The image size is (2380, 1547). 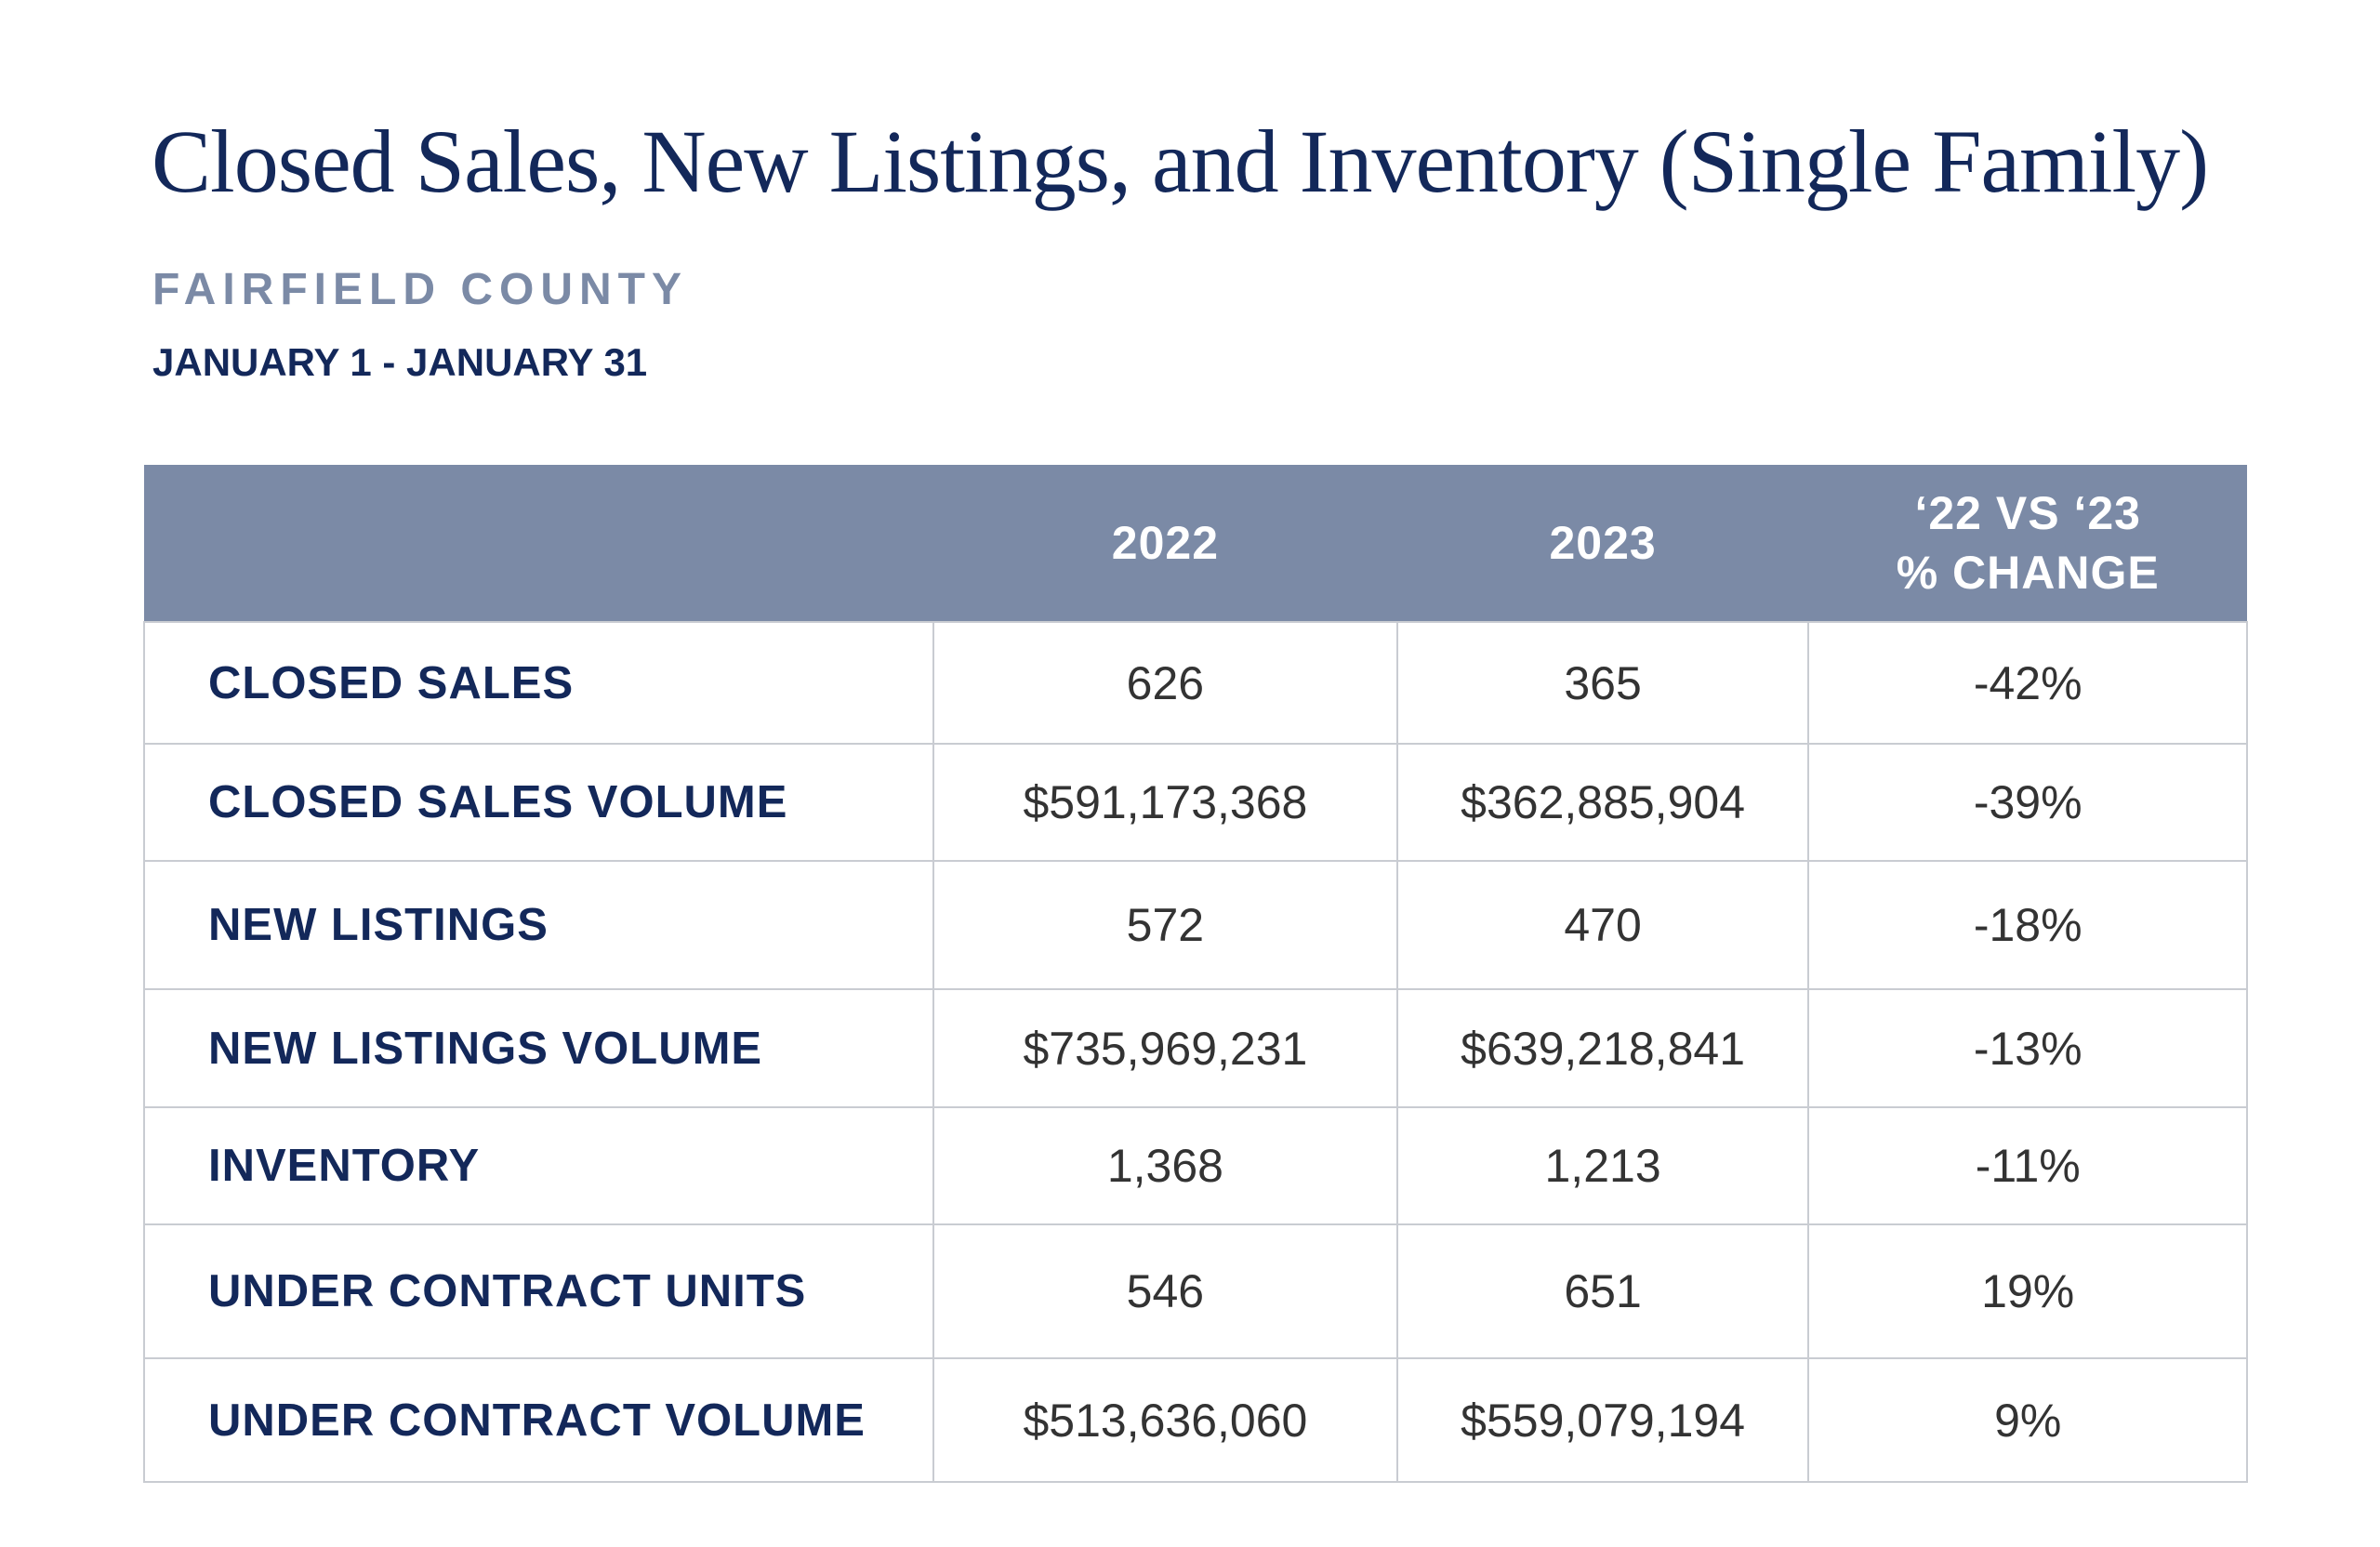 I want to click on header-2022: 2022, so click(x=1165, y=543).